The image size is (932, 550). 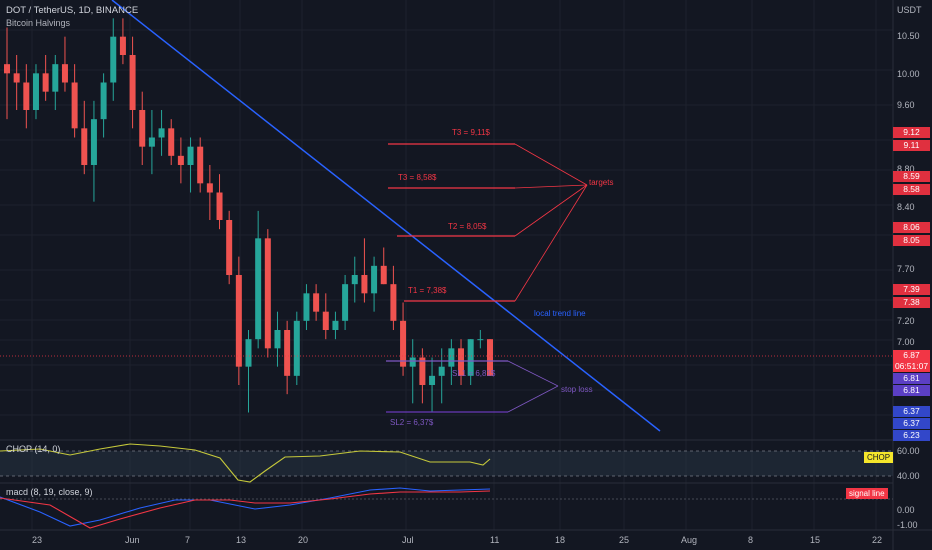 I want to click on price-tag: 6.37, so click(x=911, y=423).